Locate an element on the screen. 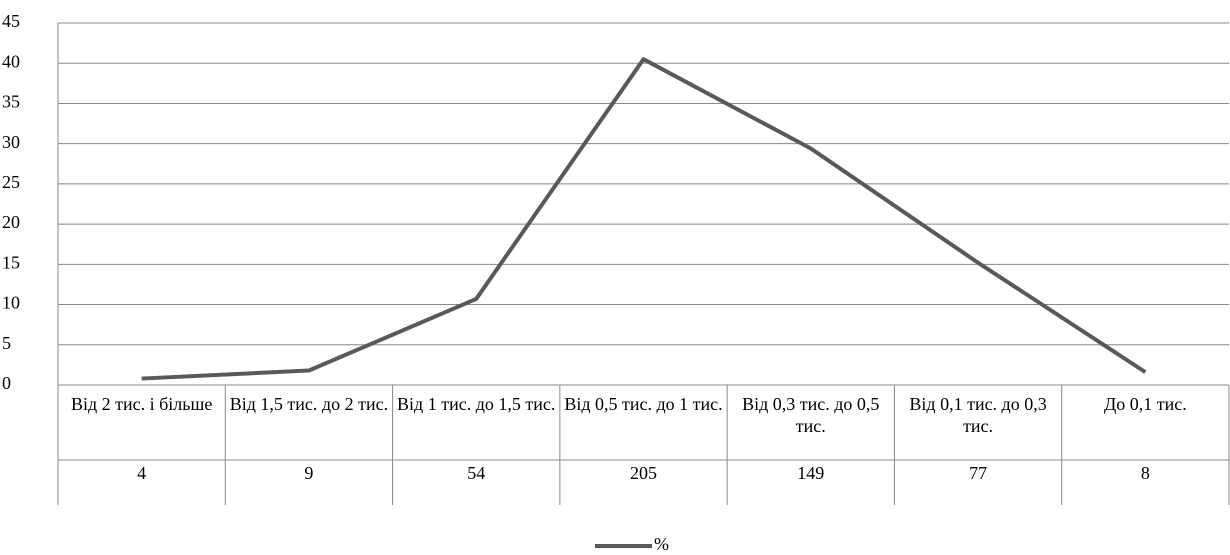  category-count: 4 is located at coordinates (142, 473).